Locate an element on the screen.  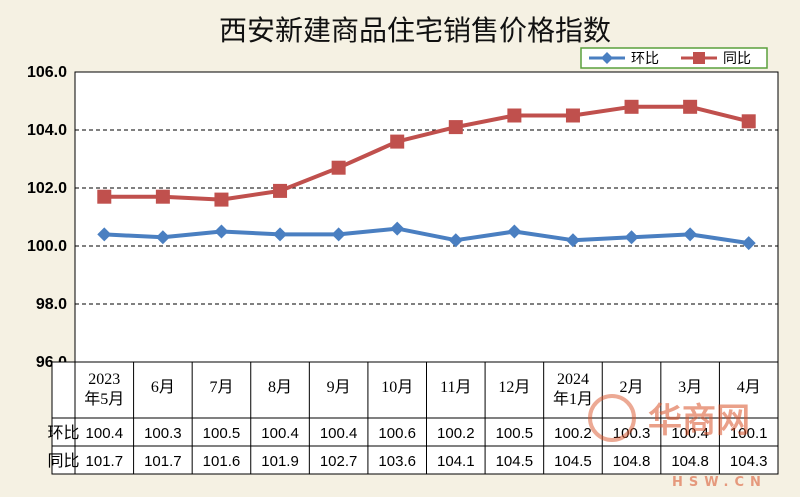
x-category-label: 2023 is located at coordinates (104, 379).